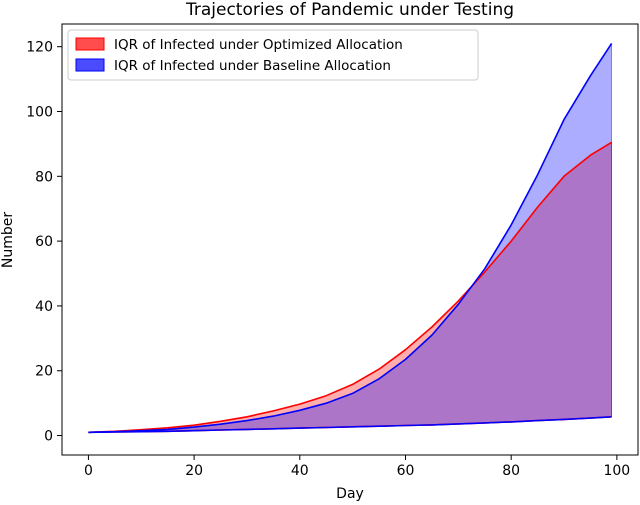 This screenshot has height=505, width=640. Describe the element at coordinates (616, 471) in the screenshot. I see `x-tick-label: 100` at that location.